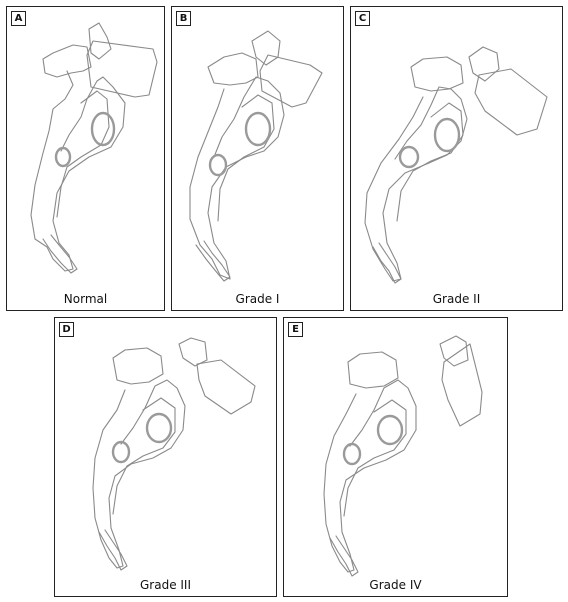  Describe the element at coordinates (66, 329) in the screenshot. I see `panel-tag: D` at that location.